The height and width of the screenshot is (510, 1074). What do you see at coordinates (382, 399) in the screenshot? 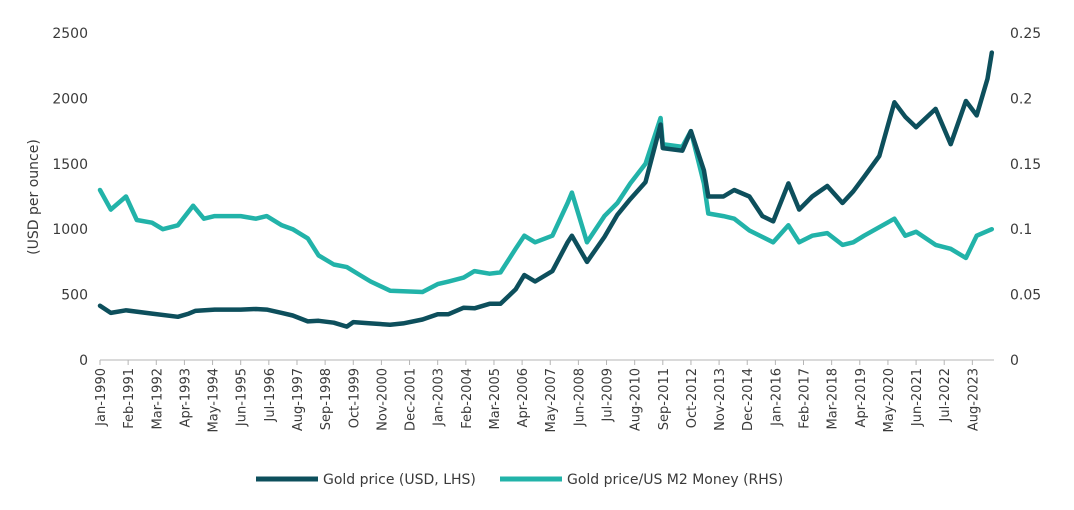
I see `x-tick-label: Nov-2000` at bounding box center [382, 399].